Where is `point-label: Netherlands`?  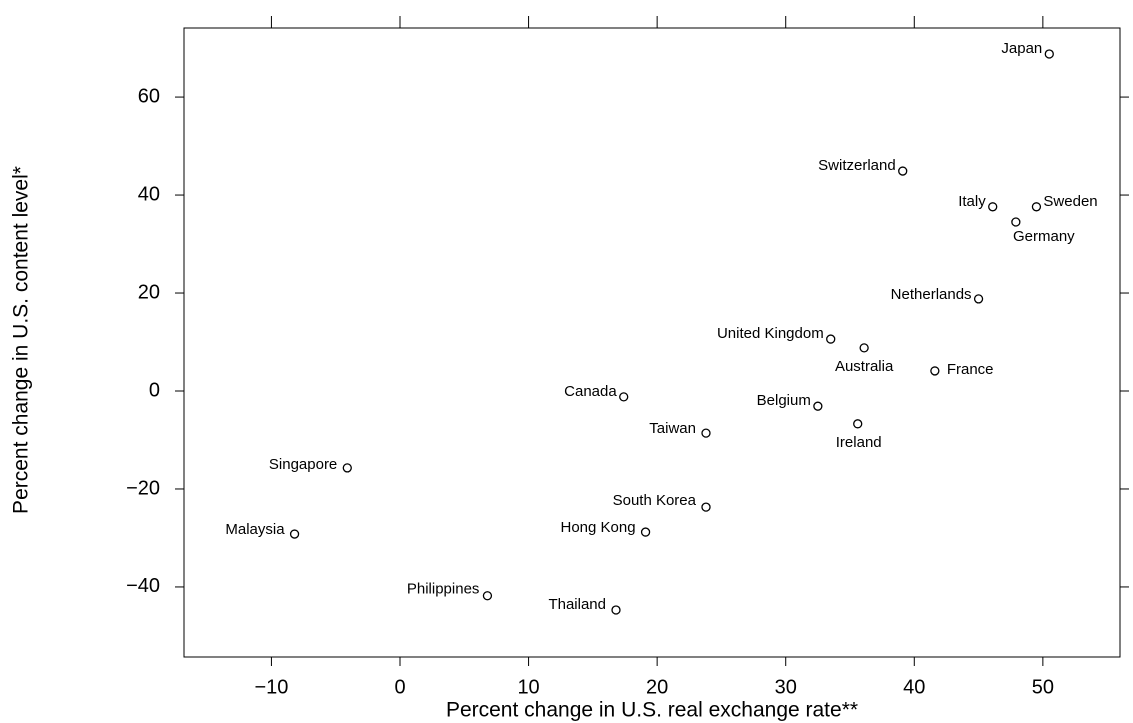
point-label: Netherlands is located at coordinates (931, 294).